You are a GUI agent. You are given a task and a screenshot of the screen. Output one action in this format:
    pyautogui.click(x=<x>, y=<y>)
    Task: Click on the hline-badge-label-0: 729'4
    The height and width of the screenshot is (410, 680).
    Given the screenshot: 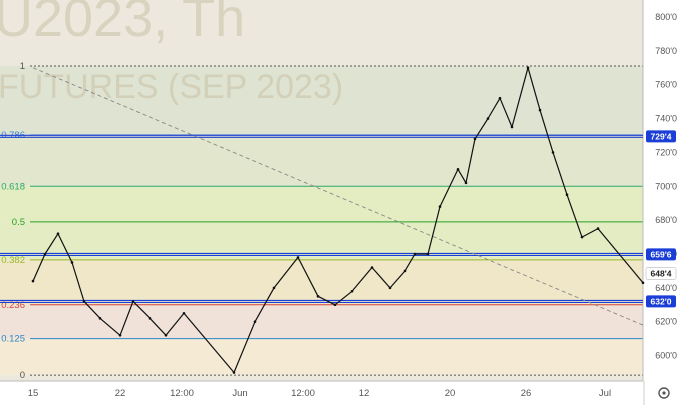 What is the action you would take?
    pyautogui.click(x=661, y=136)
    